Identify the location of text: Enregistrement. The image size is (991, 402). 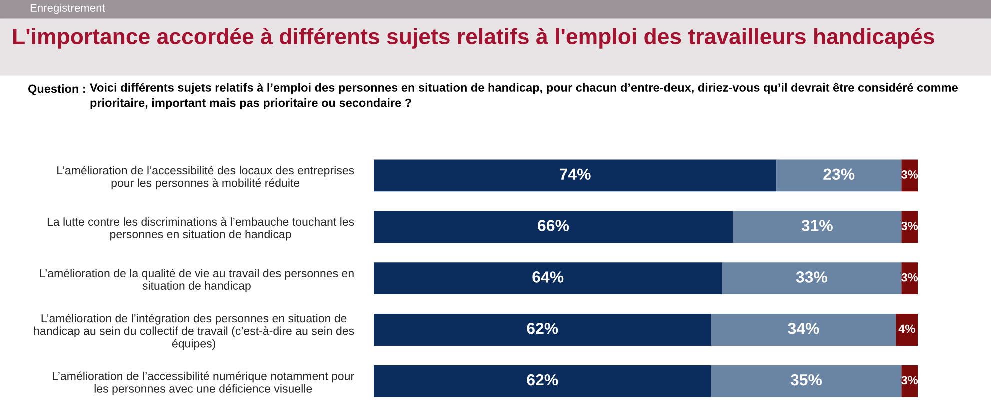
(68, 9).